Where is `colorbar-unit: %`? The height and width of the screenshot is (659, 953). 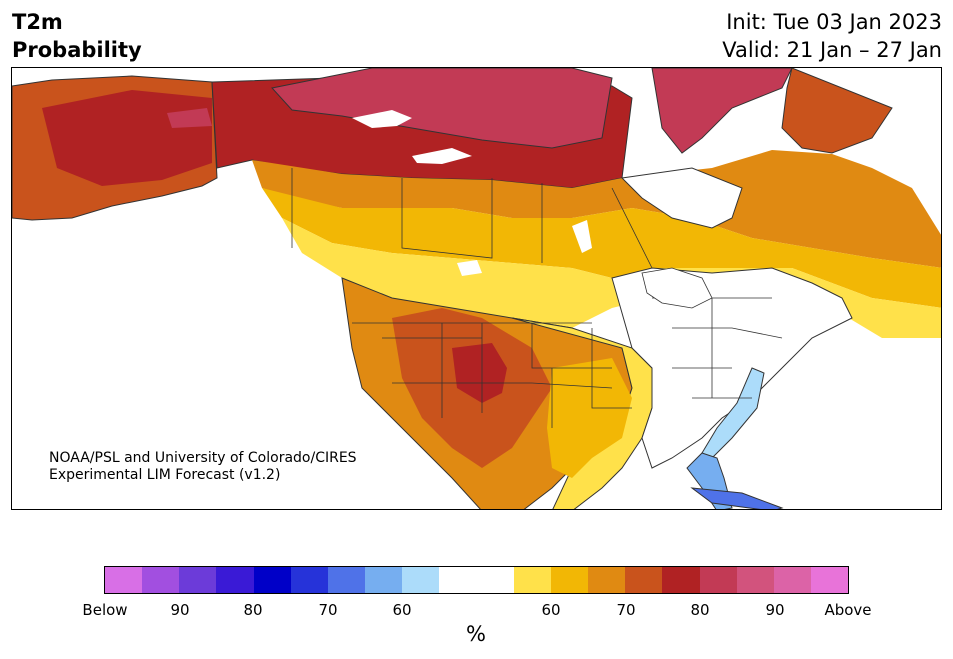
colorbar-unit: % is located at coordinates (476, 634).